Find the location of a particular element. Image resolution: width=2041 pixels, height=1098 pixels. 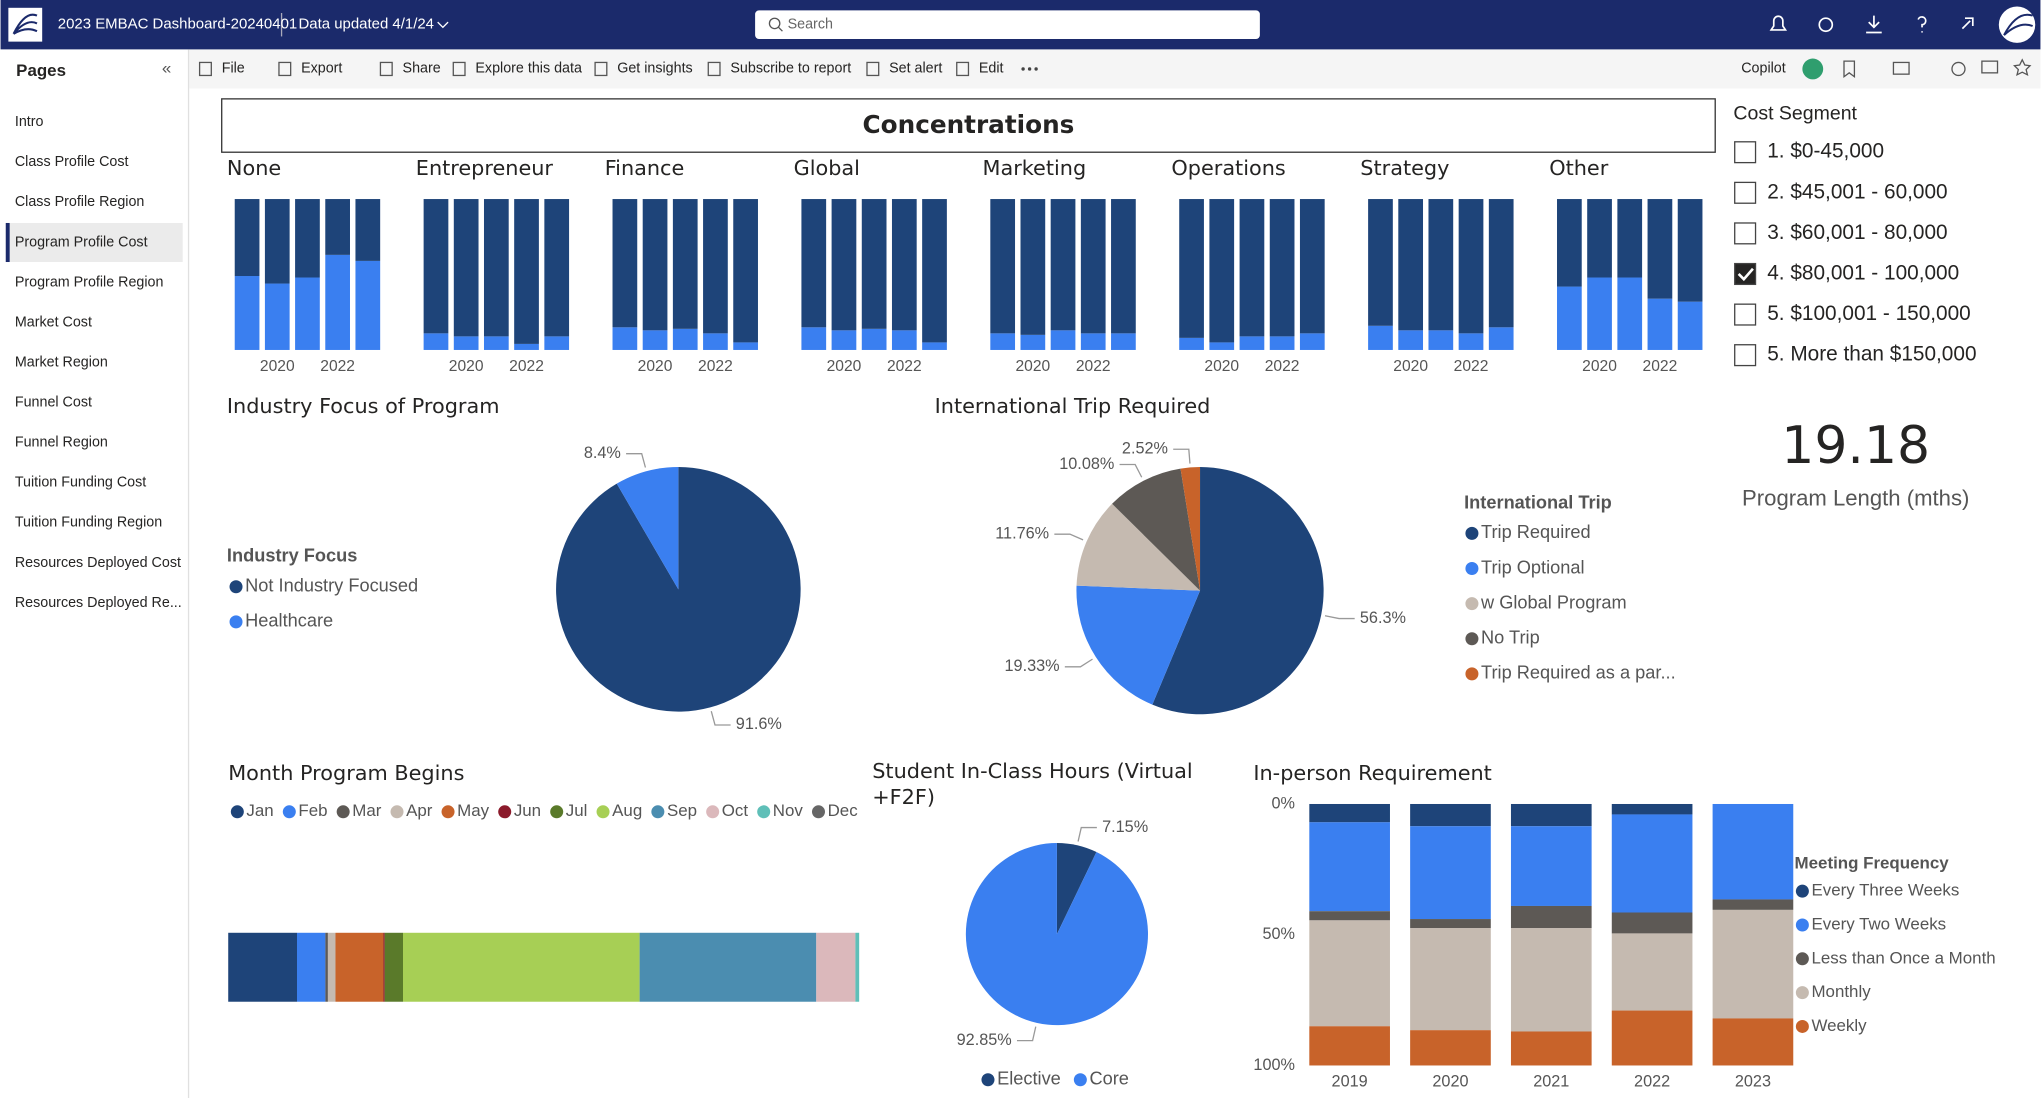

toolbar-item: Export is located at coordinates (321, 69).